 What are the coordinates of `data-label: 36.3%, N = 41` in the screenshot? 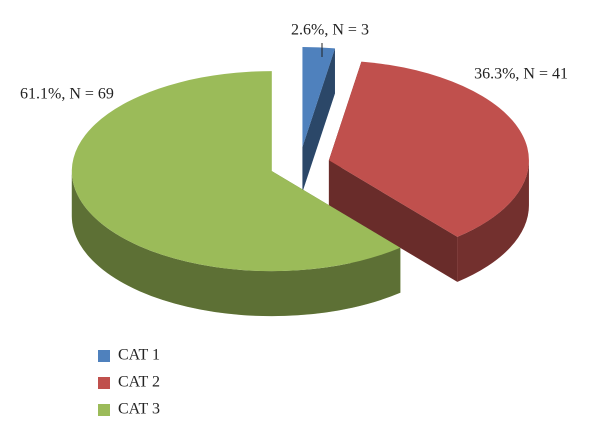 It's located at (521, 74).